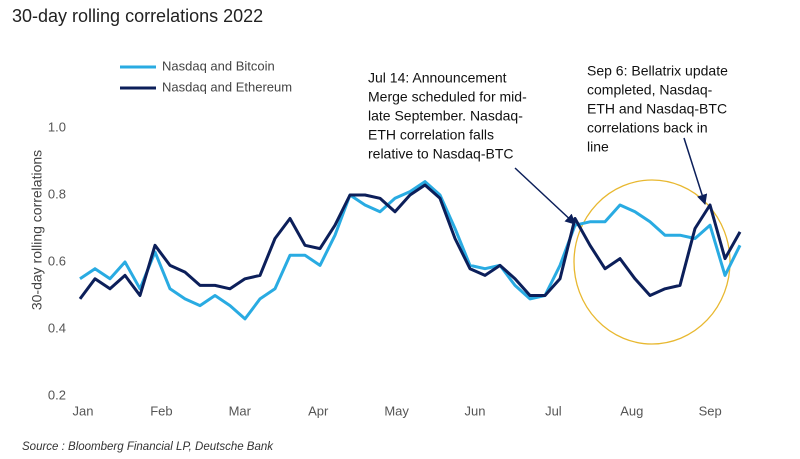 This screenshot has width=800, height=459. I want to click on annotation-text: late September. Nasdaq-, so click(445, 116).